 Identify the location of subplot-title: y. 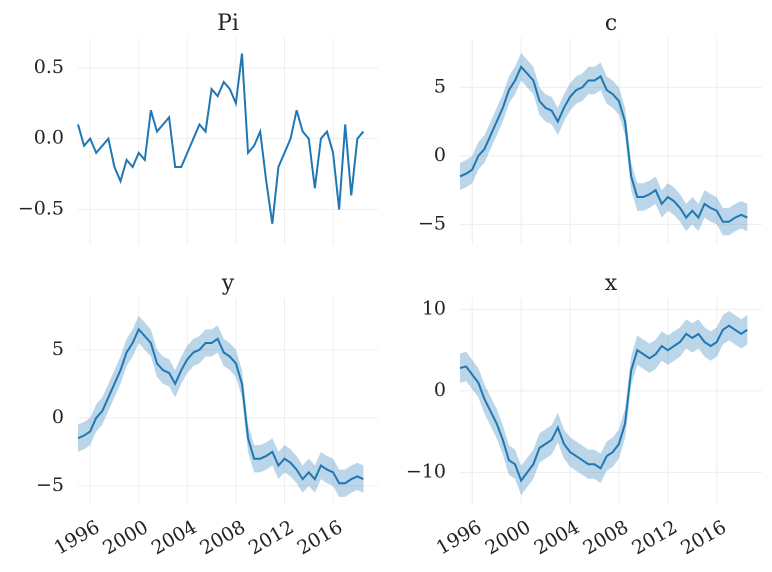
(228, 283).